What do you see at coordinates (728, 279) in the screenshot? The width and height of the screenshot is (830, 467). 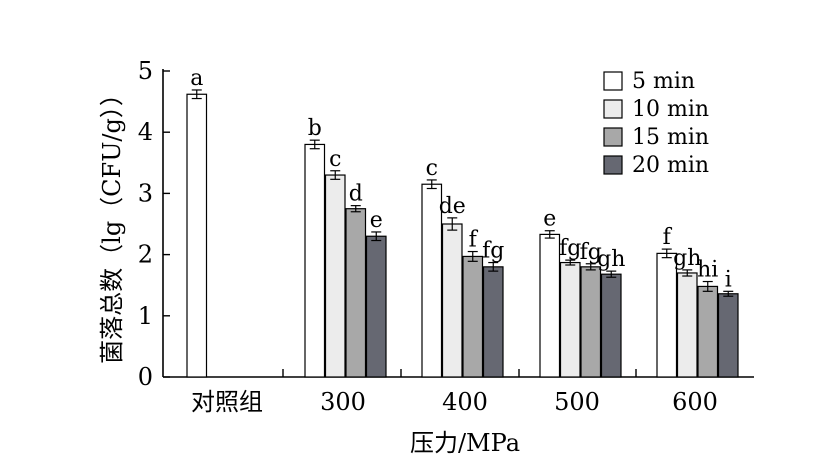 I see `significance-letter: i` at bounding box center [728, 279].